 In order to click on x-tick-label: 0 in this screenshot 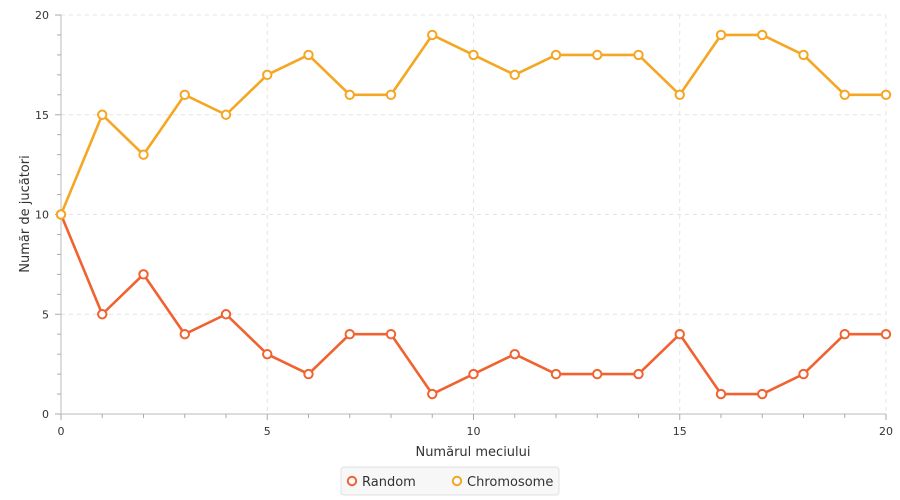, I will do `click(61, 431)`.